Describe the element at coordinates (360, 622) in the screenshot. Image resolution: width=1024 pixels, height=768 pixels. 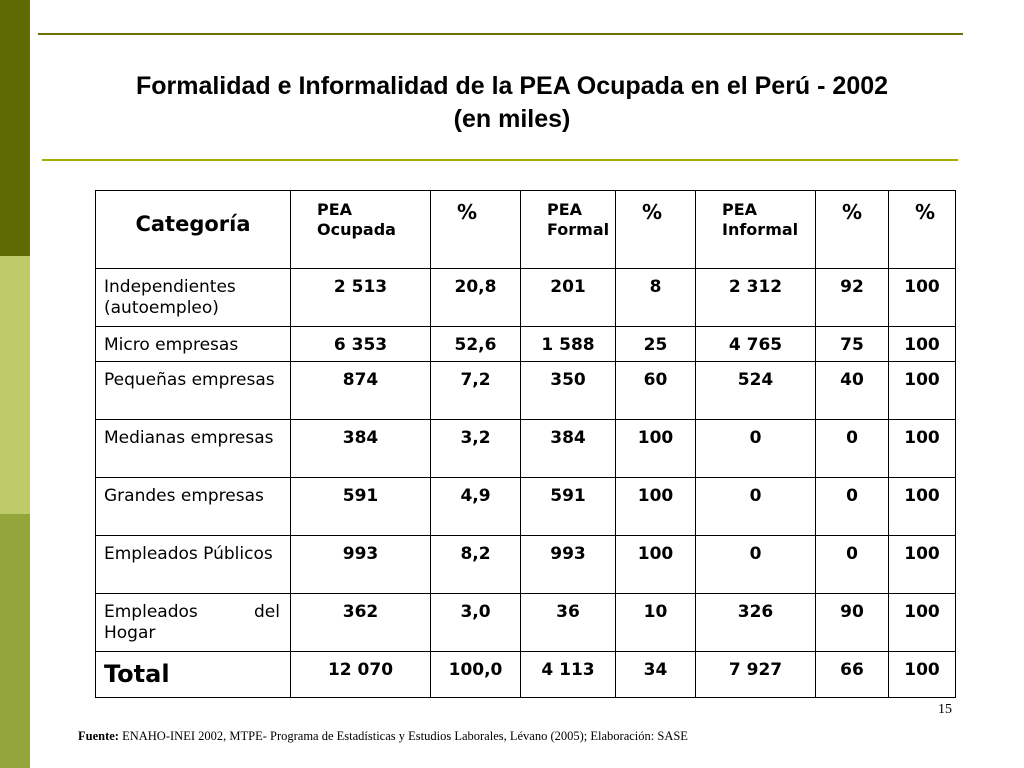
I see `value-cell: 362` at that location.